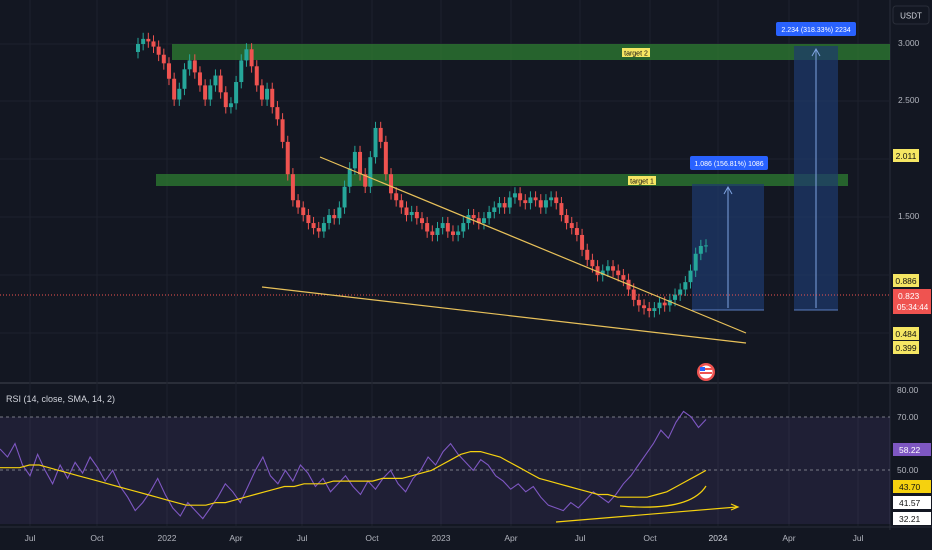  I want to click on projection-label-1-bg, so click(729, 163).